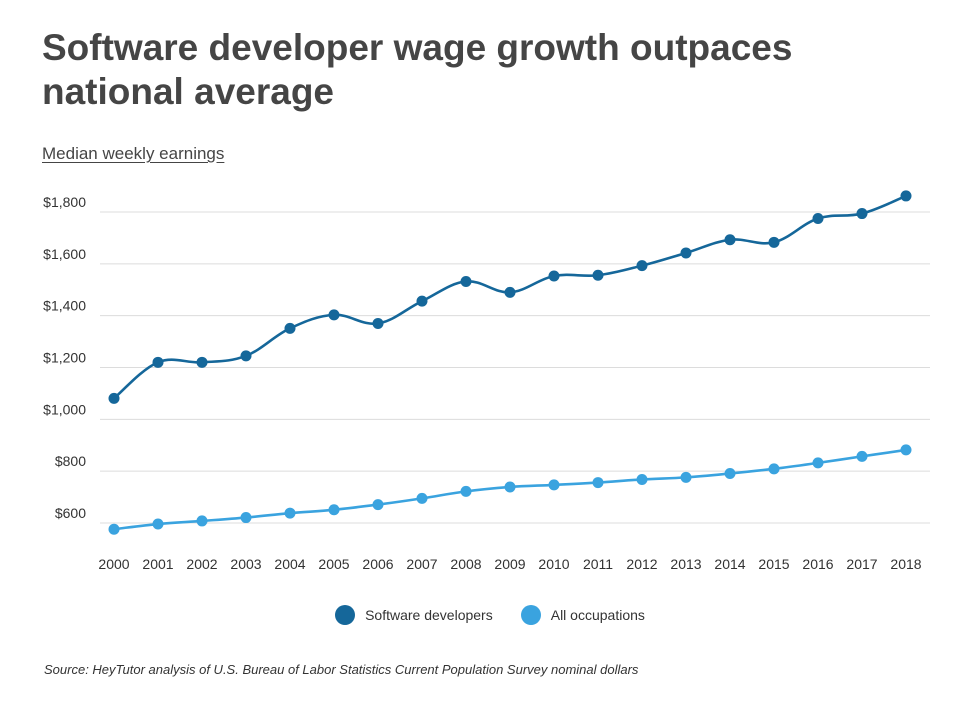  Describe the element at coordinates (774, 242) in the screenshot. I see `data-point-software-developers-2015` at that location.